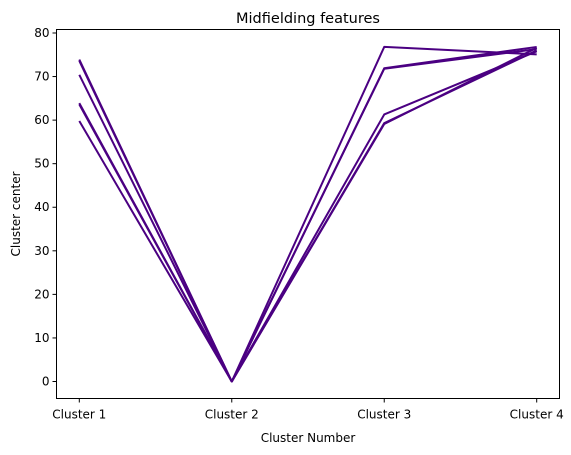 Image resolution: width=571 pixels, height=455 pixels. What do you see at coordinates (41, 120) in the screenshot?
I see `y-tick-label: 60` at bounding box center [41, 120].